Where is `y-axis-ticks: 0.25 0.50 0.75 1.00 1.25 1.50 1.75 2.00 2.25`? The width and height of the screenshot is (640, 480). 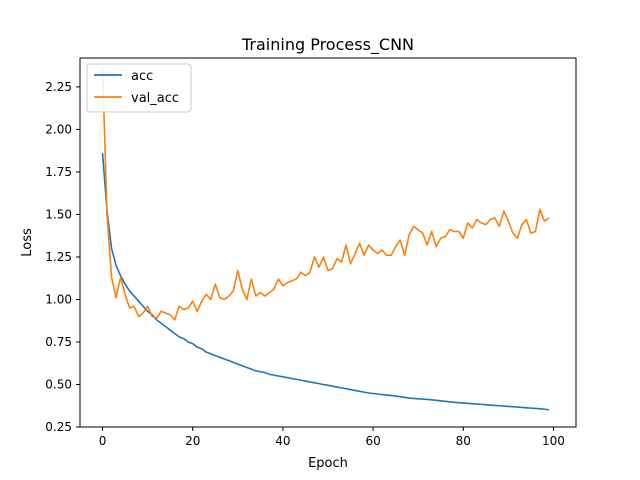 y-axis-ticks: 0.25 0.50 0.75 1.00 1.25 1.50 1.75 2.00 2.25 is located at coordinates (62, 257).